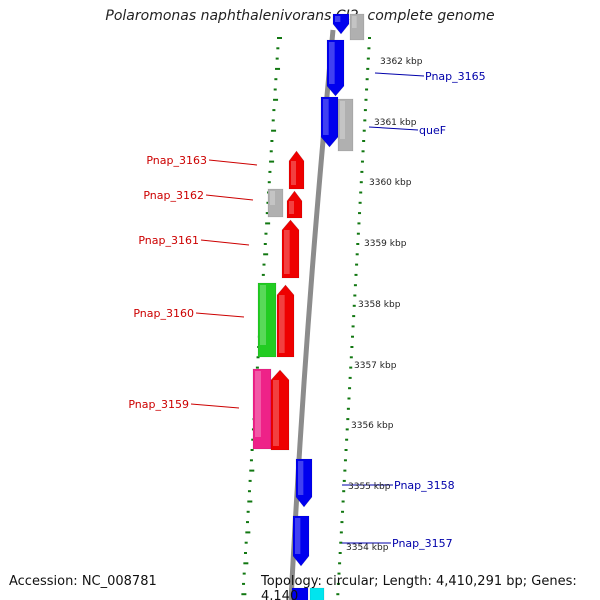 The image size is (600, 600). What do you see at coordinates (385, 244) in the screenshot?
I see `scale-label: 3359 kbp` at bounding box center [385, 244].